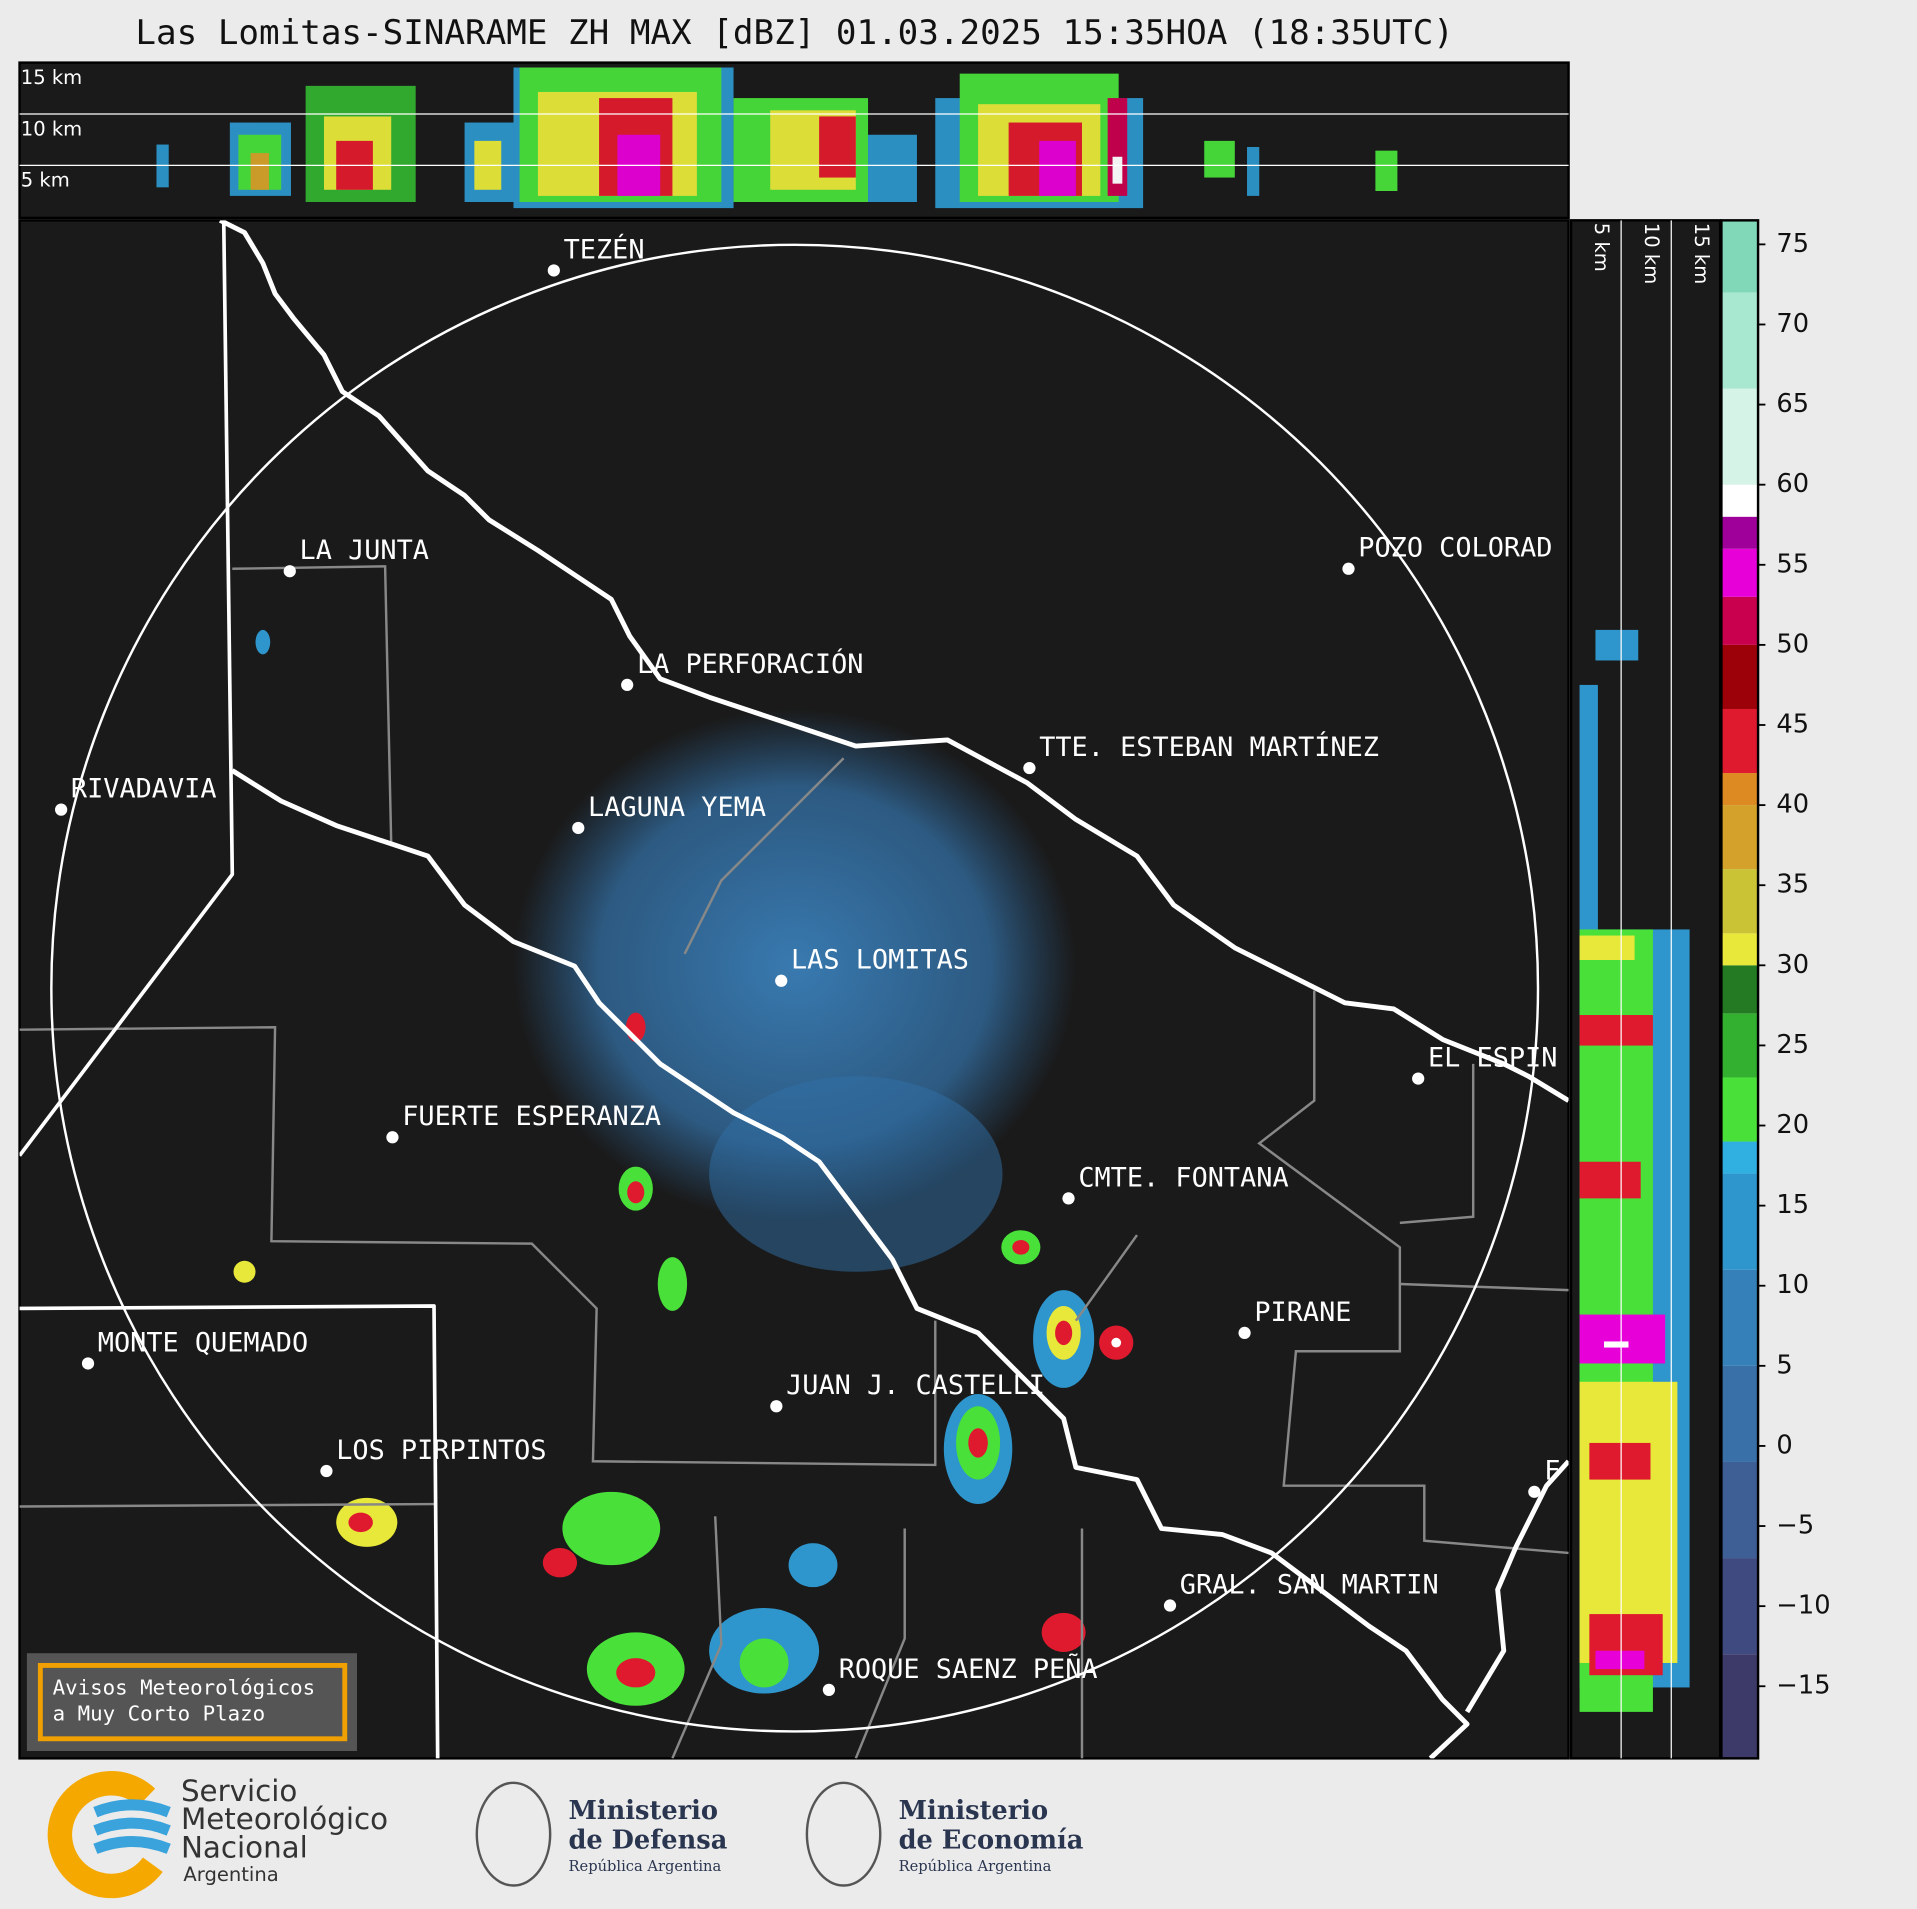 The width and height of the screenshot is (1917, 1909). What do you see at coordinates (1455, 548) in the screenshot?
I see `city-label: POZO COLORAD` at bounding box center [1455, 548].